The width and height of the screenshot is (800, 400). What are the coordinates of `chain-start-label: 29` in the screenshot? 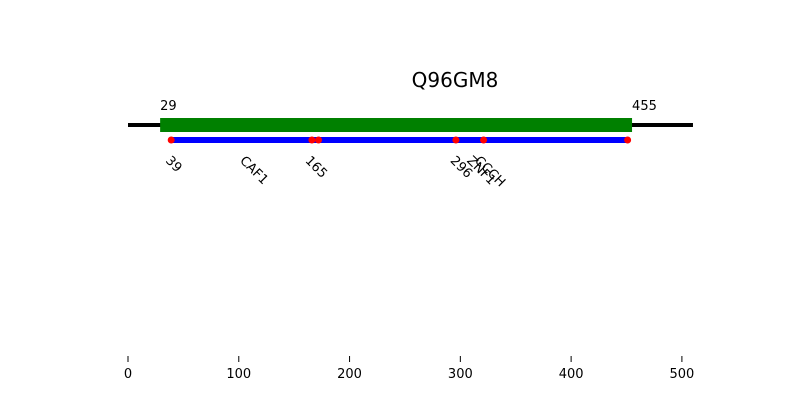 It's located at (168, 106).